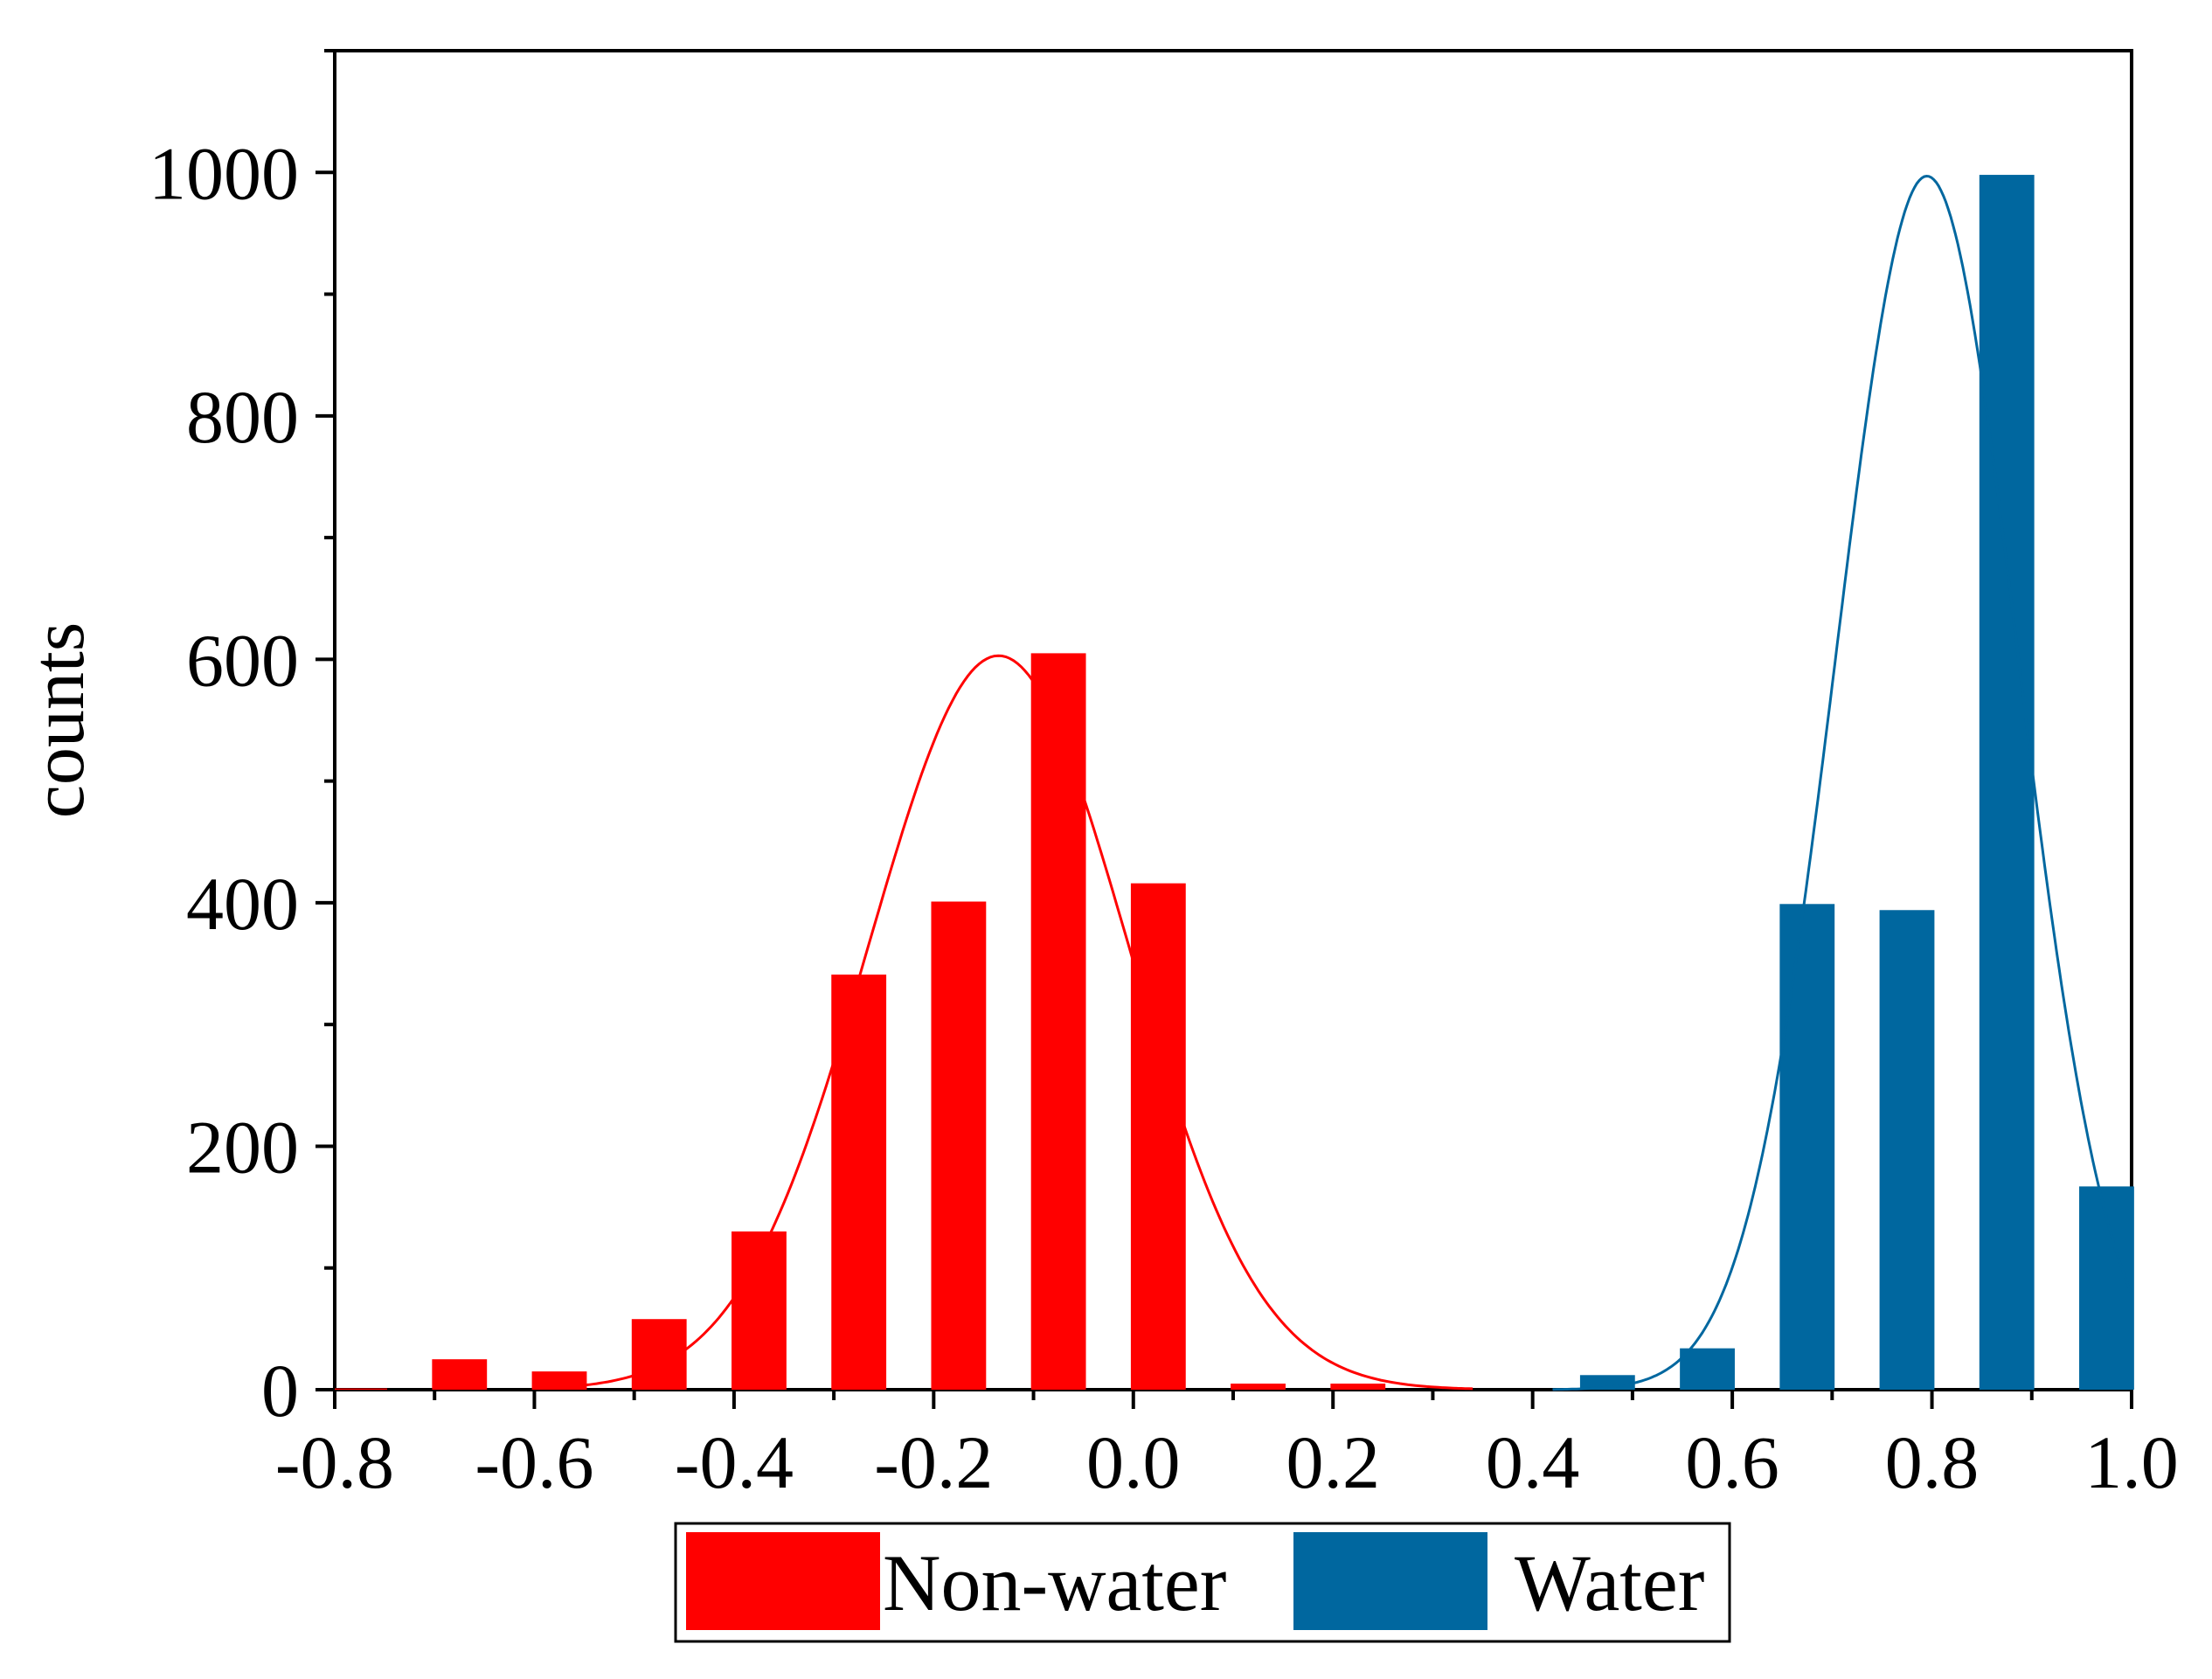  I want to click on y-tick-label: 600, so click(242, 660).